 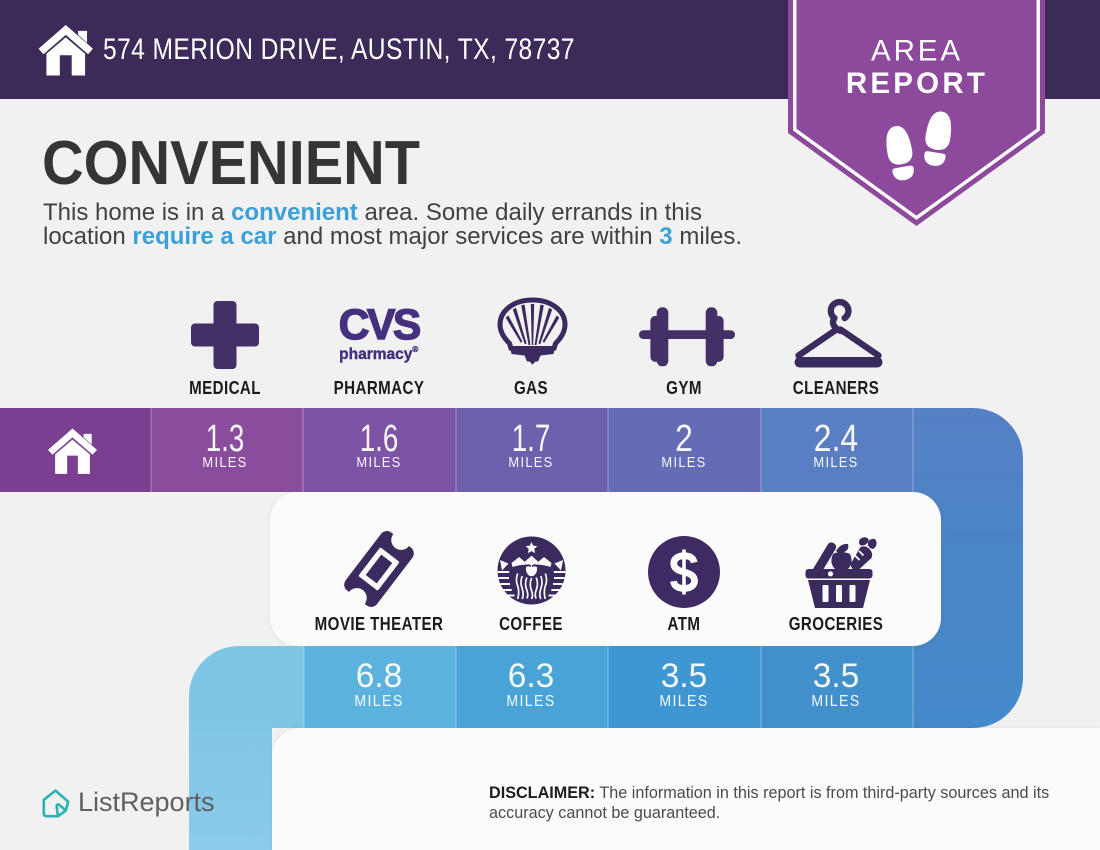 What do you see at coordinates (917, 51) in the screenshot?
I see `svg-text: AREA` at bounding box center [917, 51].